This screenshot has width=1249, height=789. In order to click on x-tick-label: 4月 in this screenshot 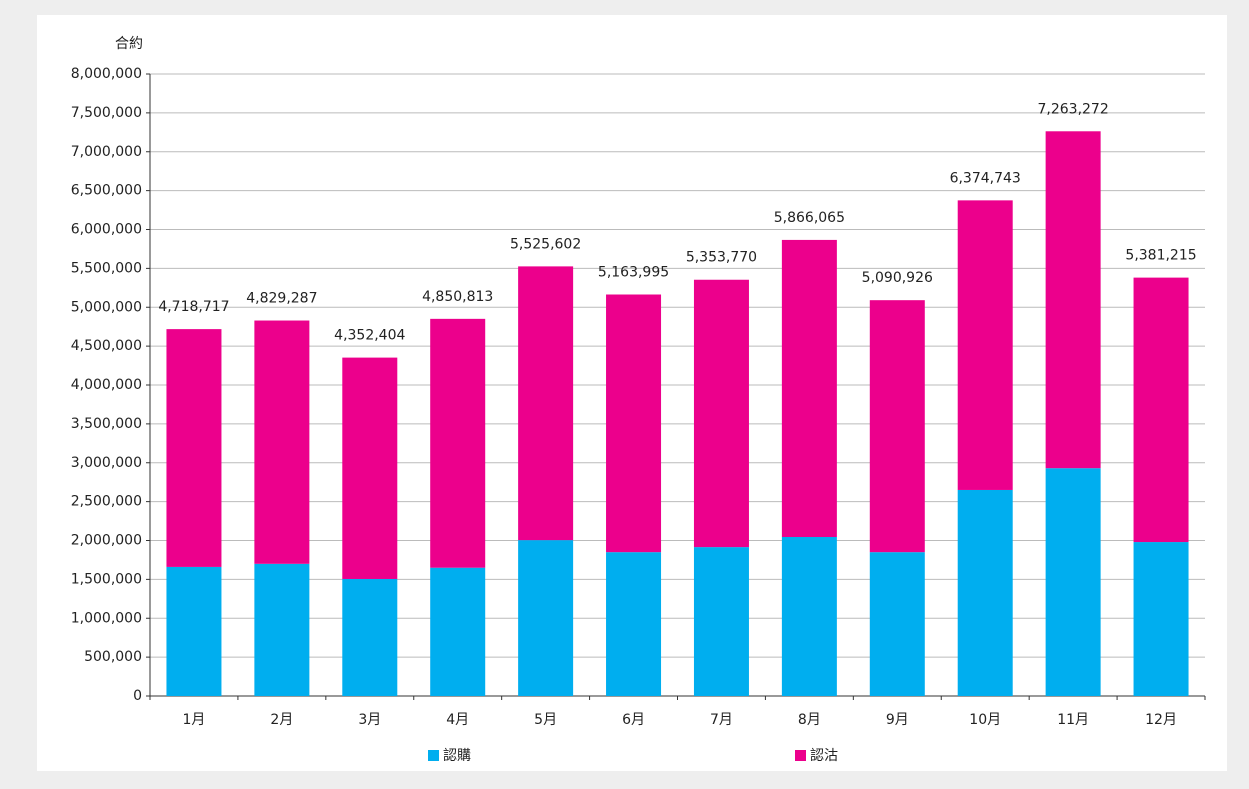, I will do `click(457, 720)`.